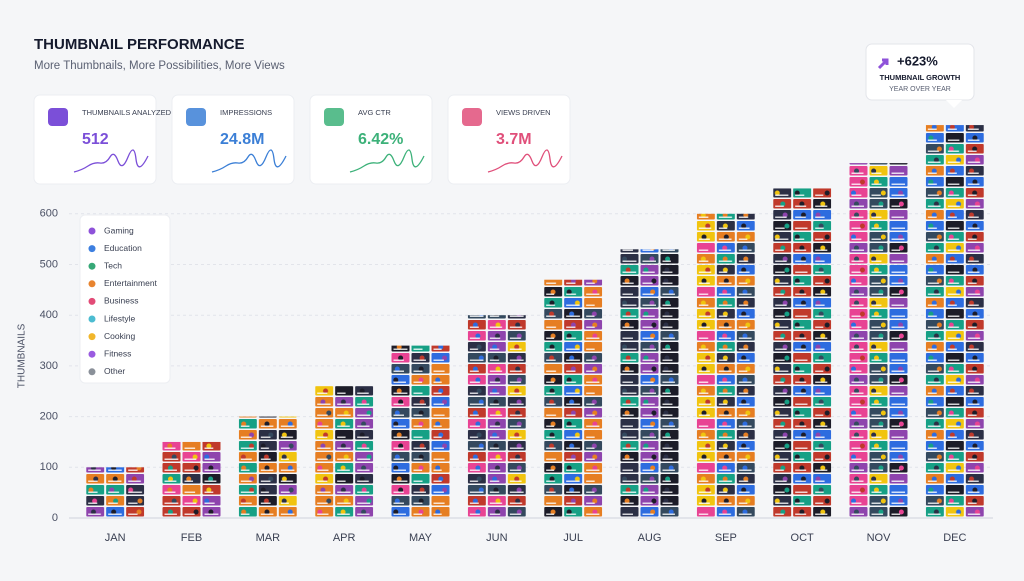  Describe the element at coordinates (246, 112) in the screenshot. I see `card-label: IMPRESSIONS` at that location.